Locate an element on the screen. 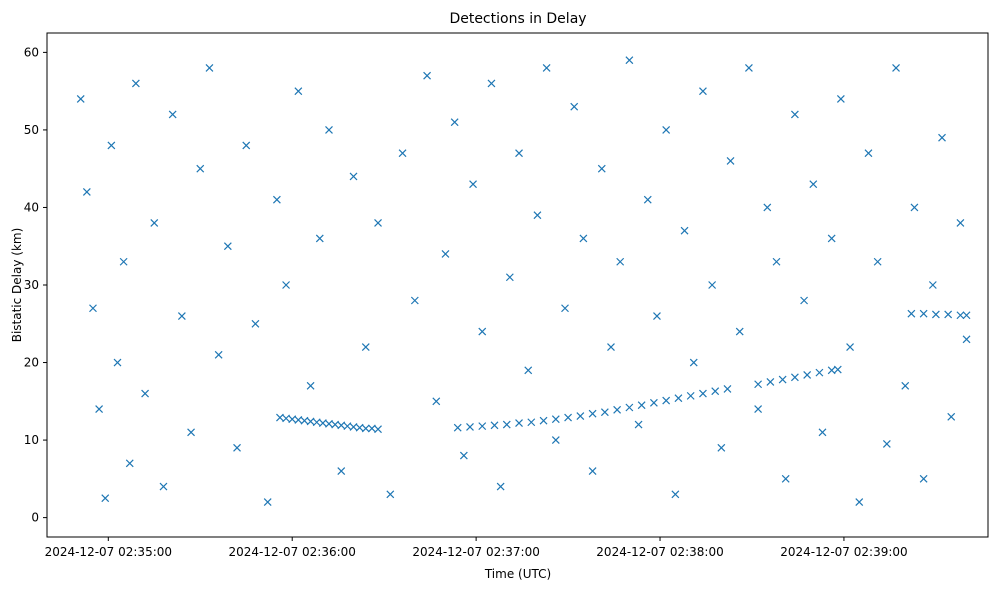 The image size is (989, 590). y-tick-label: 0 is located at coordinates (35, 518).